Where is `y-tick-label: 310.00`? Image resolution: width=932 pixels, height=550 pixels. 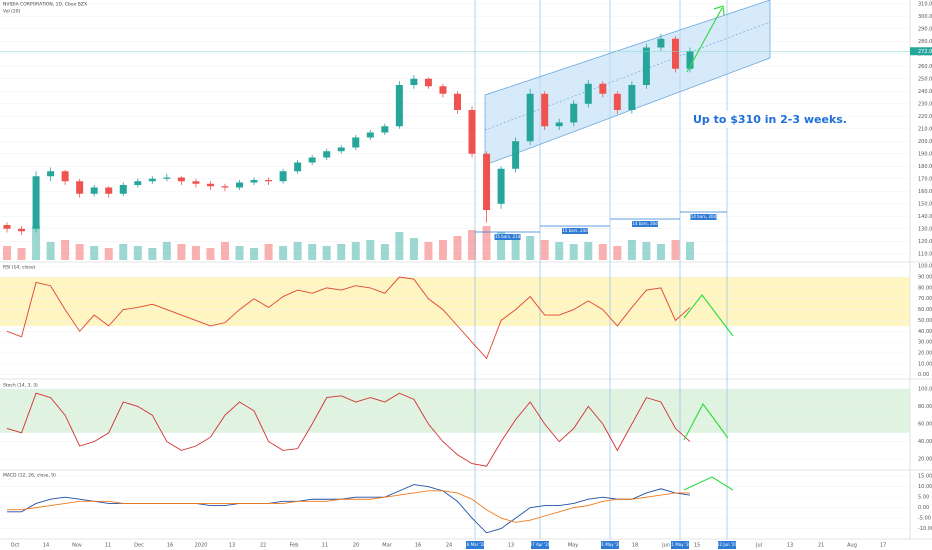
y-tick-label: 310.00 is located at coordinates (925, 4).